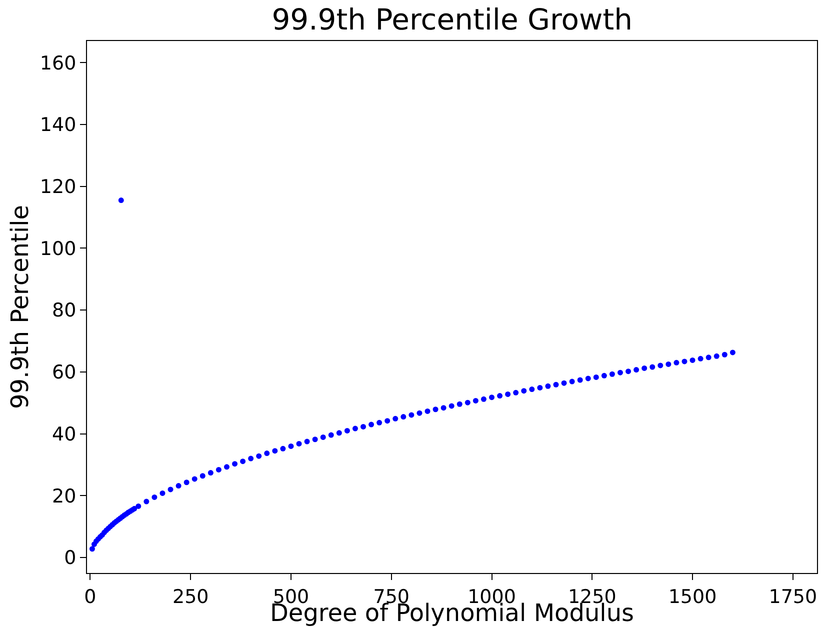 This screenshot has width=822, height=627. I want to click on y-tick-label: 80, so click(64, 311).